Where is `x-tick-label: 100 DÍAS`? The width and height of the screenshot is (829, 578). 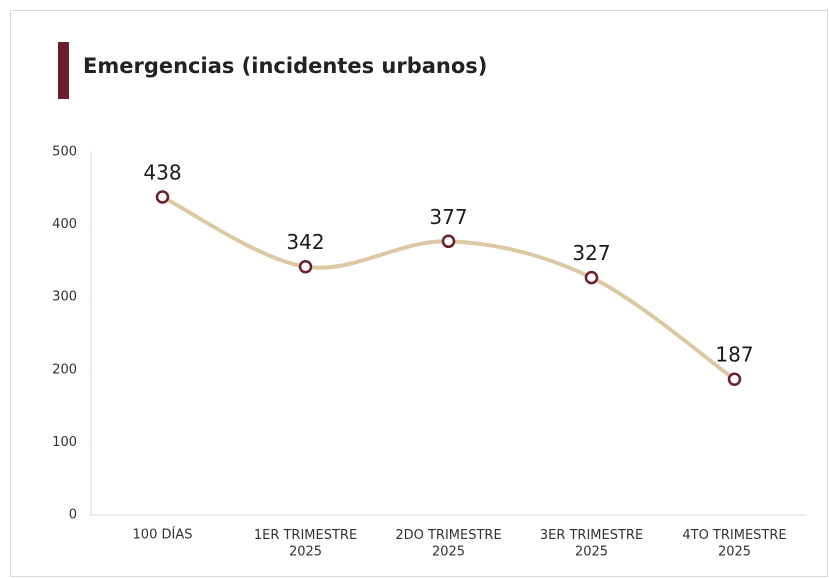
x-tick-label: 100 DÍAS is located at coordinates (163, 535).